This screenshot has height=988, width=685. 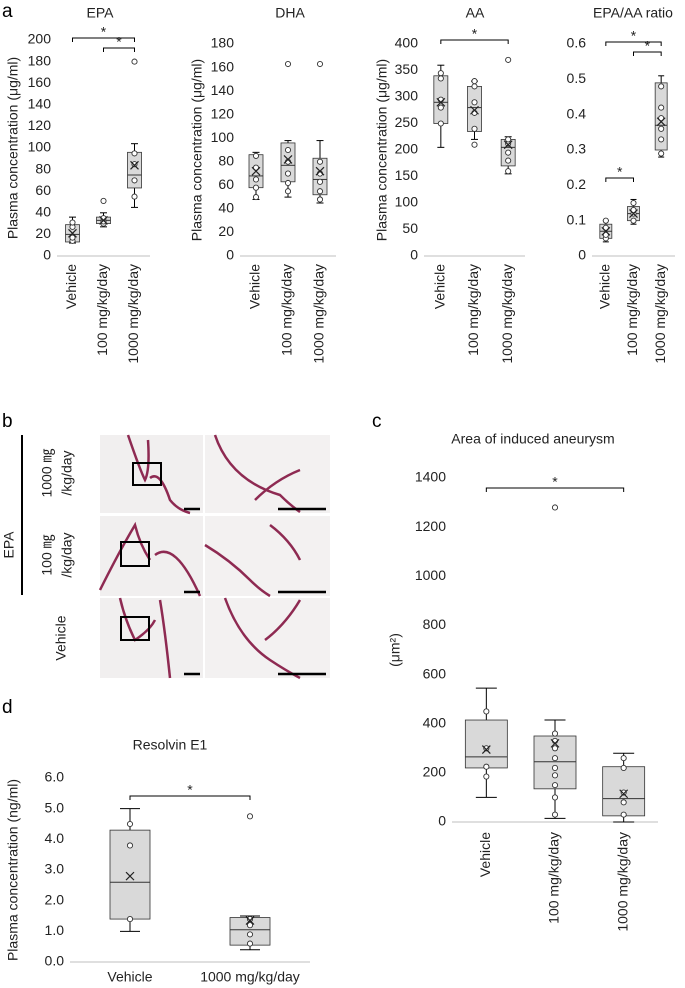 What do you see at coordinates (577, 78) in the screenshot?
I see `y-tick-label: 0.5` at bounding box center [577, 78].